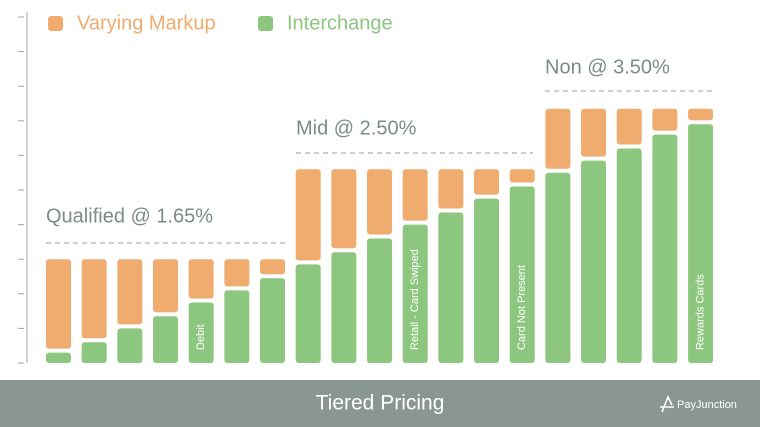  I want to click on bar-label: Debit, so click(201, 337).